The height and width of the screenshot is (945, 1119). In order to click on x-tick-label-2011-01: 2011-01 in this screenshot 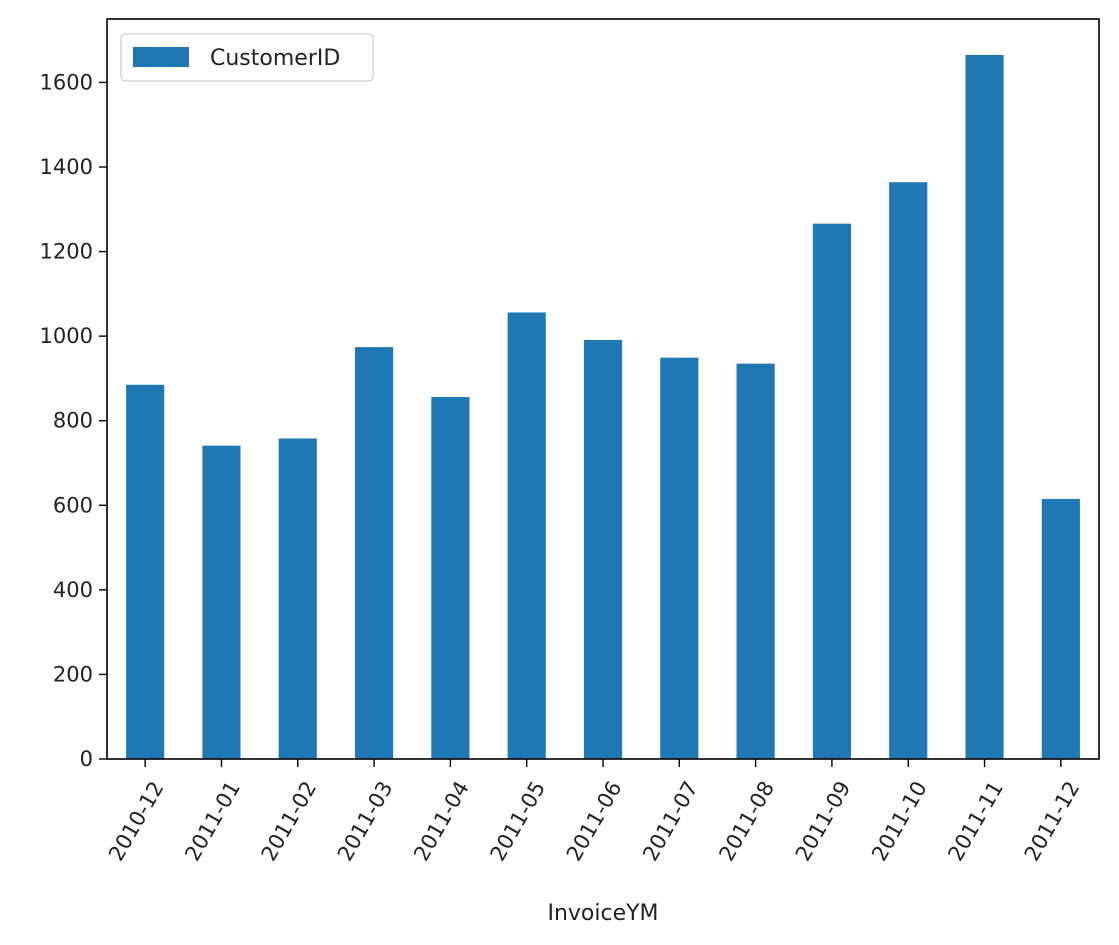, I will do `click(212, 821)`.